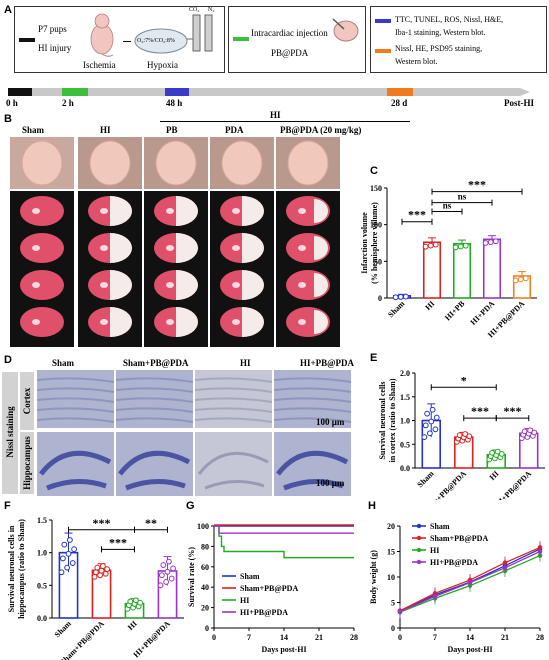  Describe the element at coordinates (391, 552) in the screenshot. I see `y-tick-label: 15` at that location.